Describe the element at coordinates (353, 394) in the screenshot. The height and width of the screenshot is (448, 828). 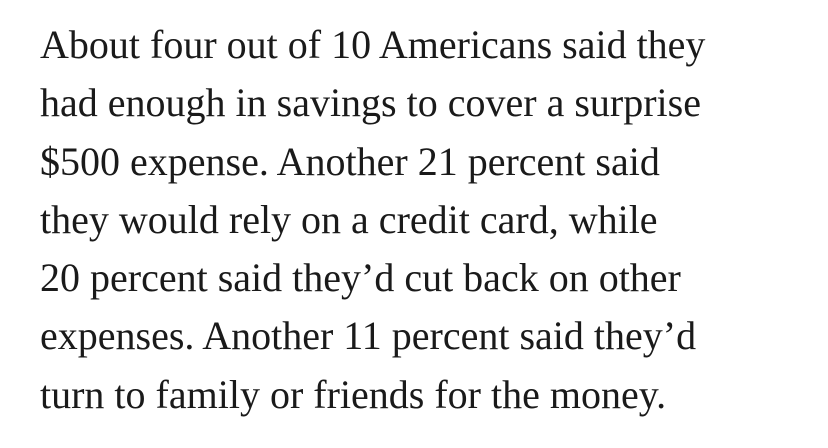
I see `text-line: turn to family or friends for the money.` at that location.